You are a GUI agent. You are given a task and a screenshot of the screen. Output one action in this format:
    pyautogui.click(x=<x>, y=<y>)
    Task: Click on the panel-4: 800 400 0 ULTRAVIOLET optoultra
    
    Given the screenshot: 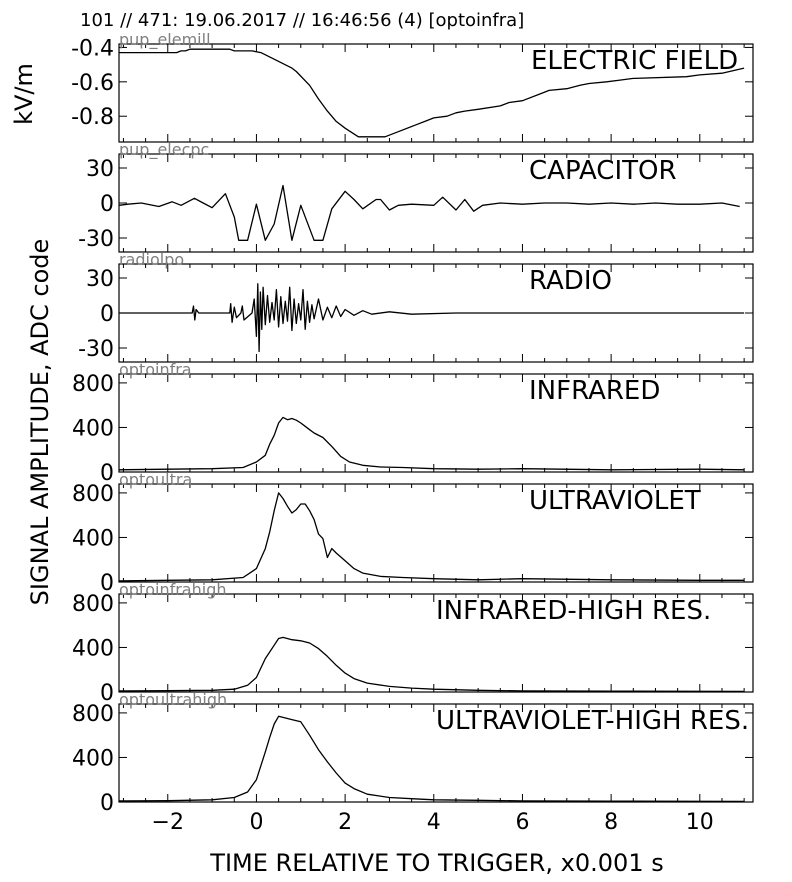 What is the action you would take?
    pyautogui.click(x=413, y=533)
    